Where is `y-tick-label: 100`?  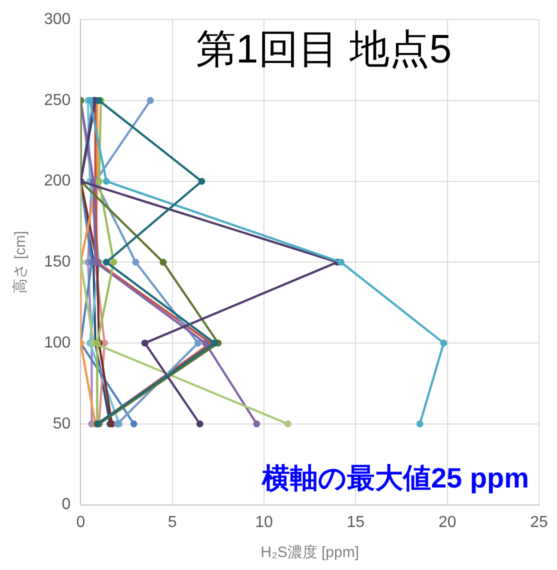
y-tick-label: 100 is located at coordinates (57, 343).